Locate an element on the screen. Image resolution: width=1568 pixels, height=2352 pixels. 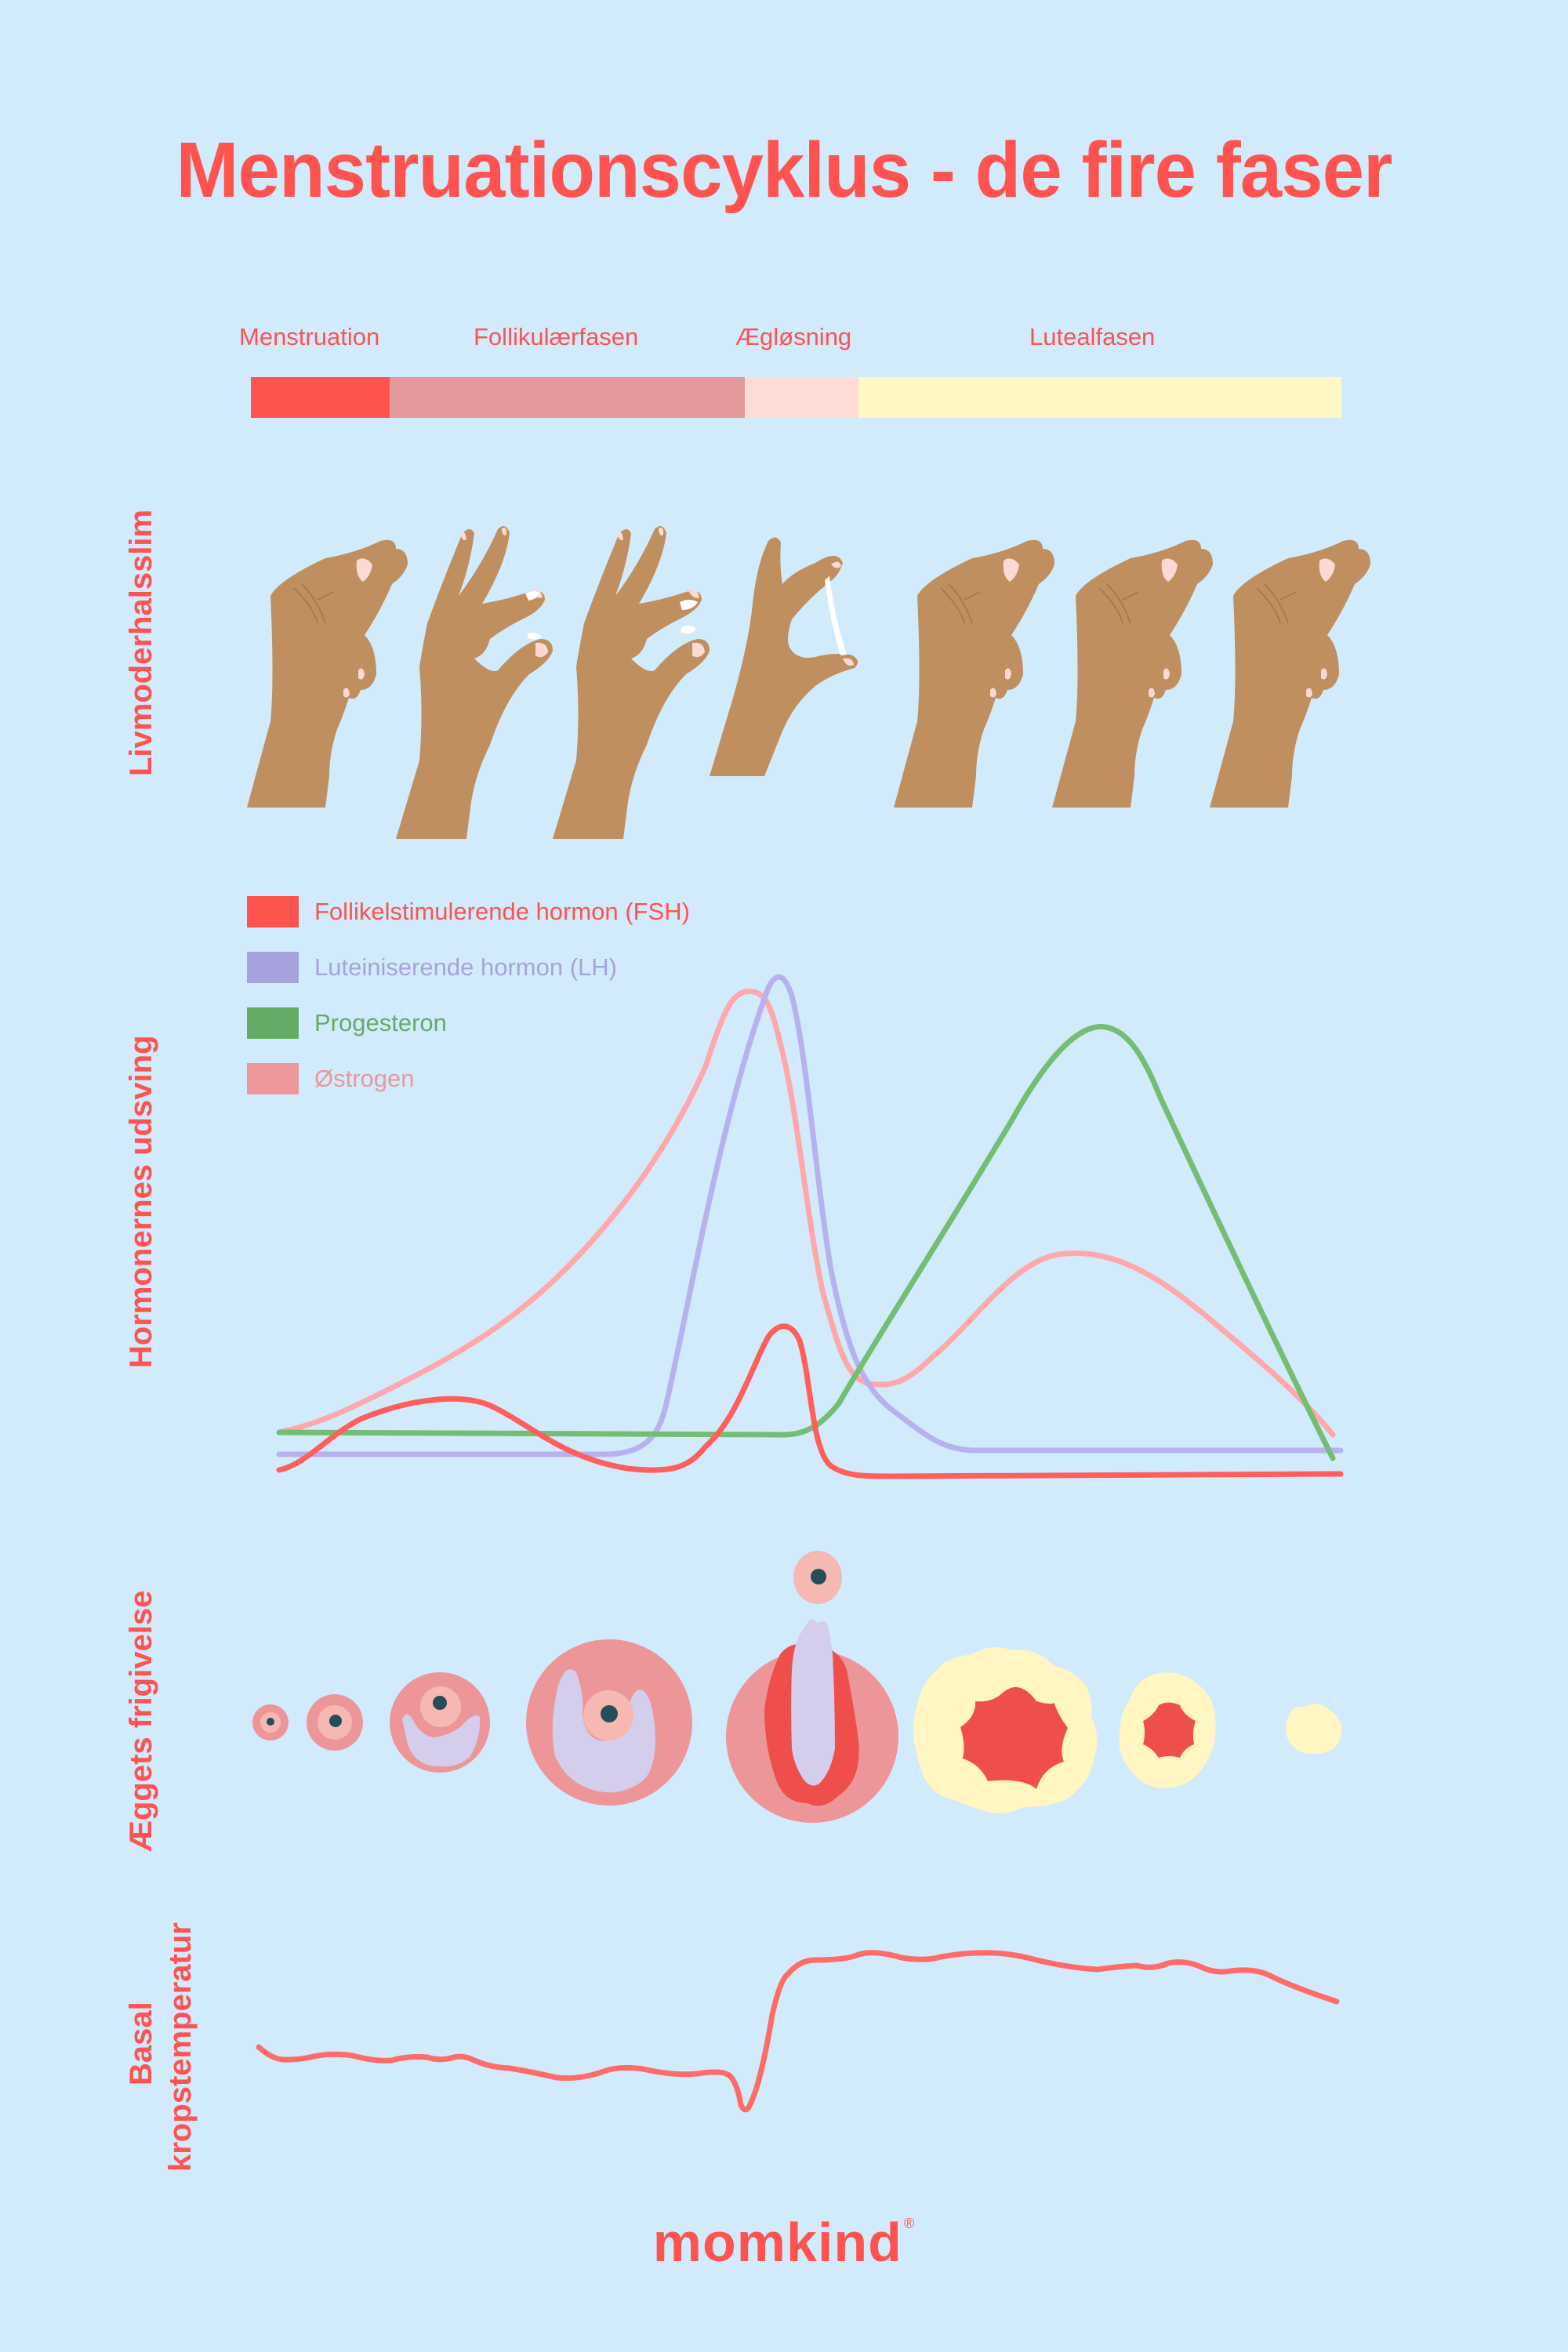
legend-label-fsh: Follikelstimulerende hormon (FSH) is located at coordinates (502, 912).